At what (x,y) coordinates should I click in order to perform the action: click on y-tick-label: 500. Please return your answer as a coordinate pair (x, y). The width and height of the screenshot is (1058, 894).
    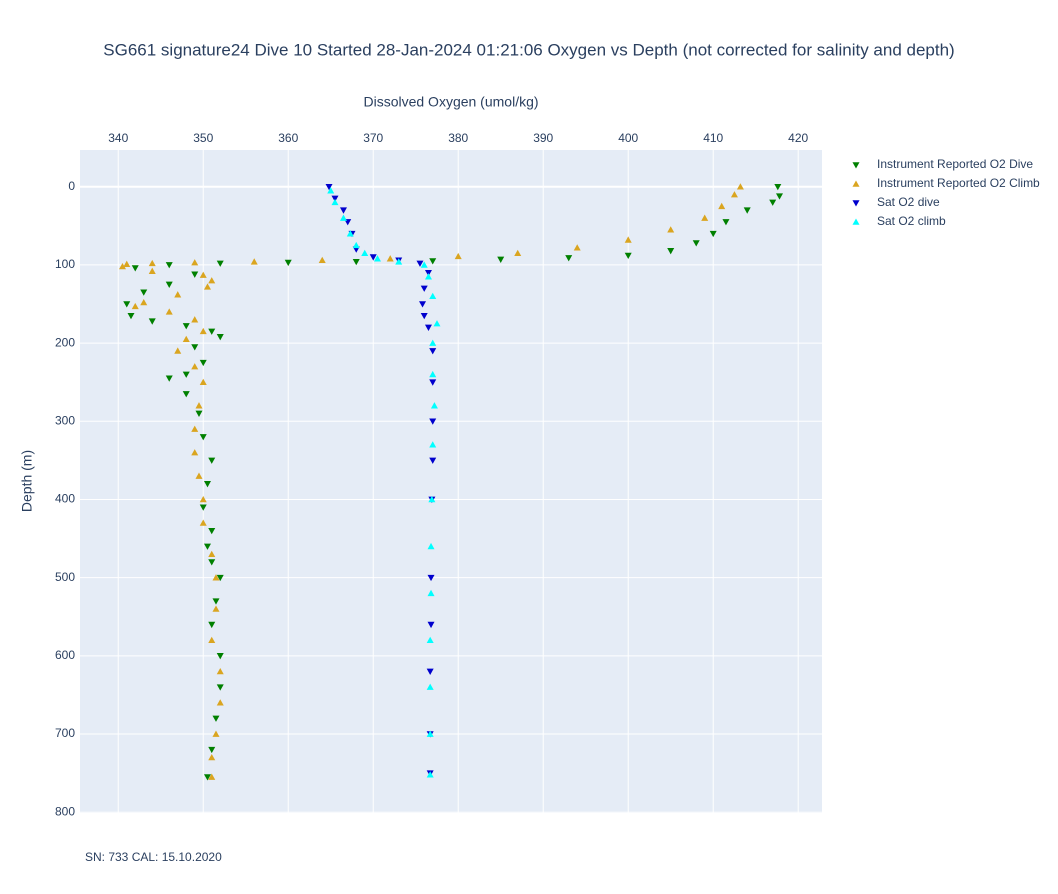
    Looking at the image, I should click on (65, 577).